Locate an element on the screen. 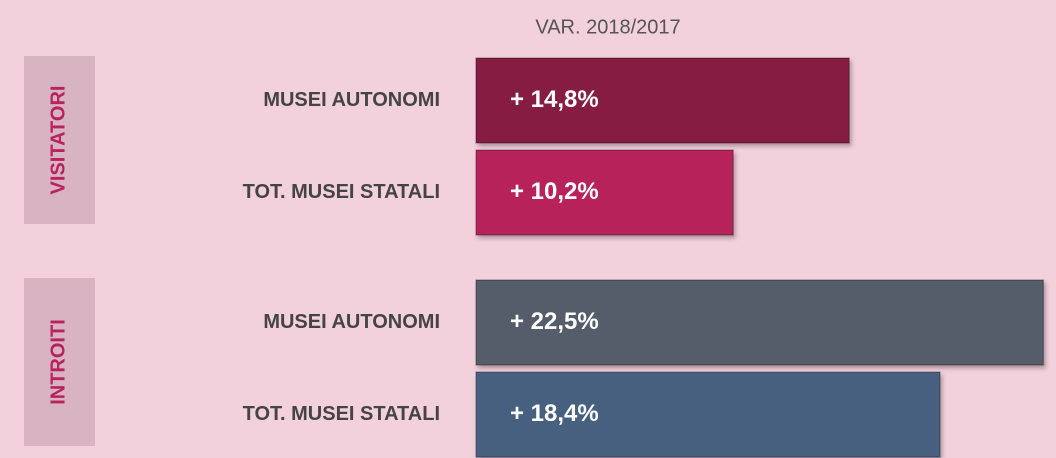 The image size is (1056, 458). group-label: VISITATORI is located at coordinates (58, 140).